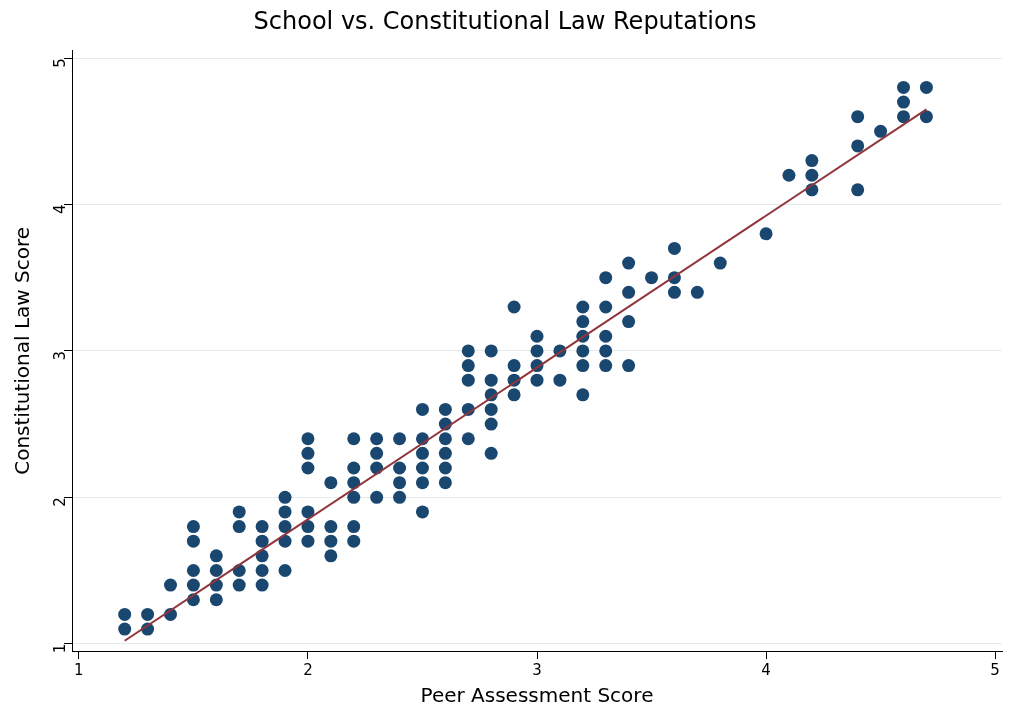 This screenshot has width=1010, height=717. I want to click on chart-title: School vs. Constitutional Law Reputations, so click(505, 20).